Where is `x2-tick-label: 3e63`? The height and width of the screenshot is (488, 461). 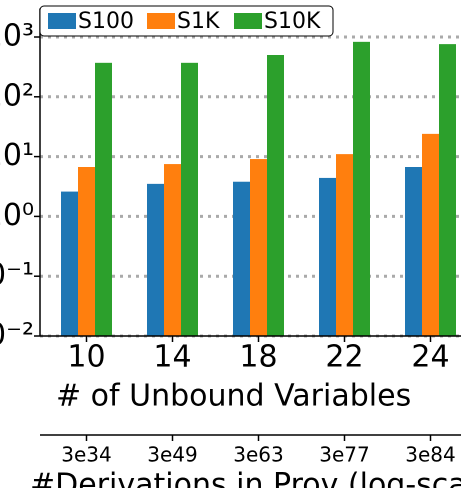 x2-tick-label: 3e63 is located at coordinates (258, 455).